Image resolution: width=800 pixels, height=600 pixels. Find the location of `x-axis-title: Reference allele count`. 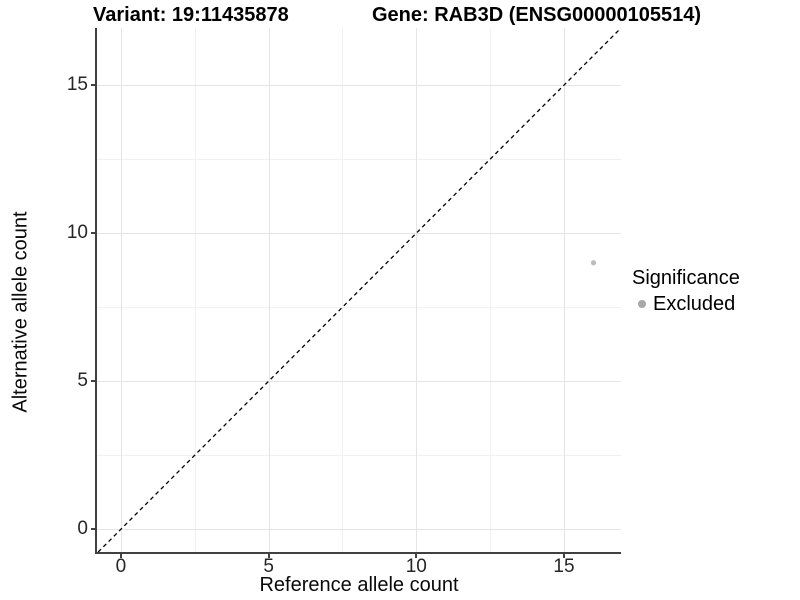

x-axis-title: Reference allele count is located at coordinates (359, 585).